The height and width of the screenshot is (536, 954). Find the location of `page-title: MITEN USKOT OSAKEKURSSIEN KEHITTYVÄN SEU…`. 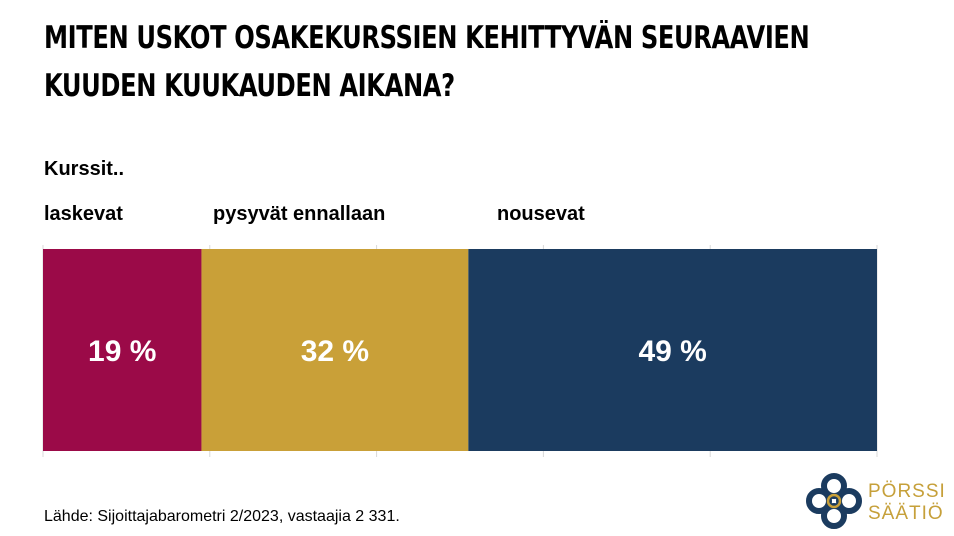

page-title: MITEN USKOT OSAKEKURSSIEN KEHITTYVÄN SEU… is located at coordinates (427, 62).